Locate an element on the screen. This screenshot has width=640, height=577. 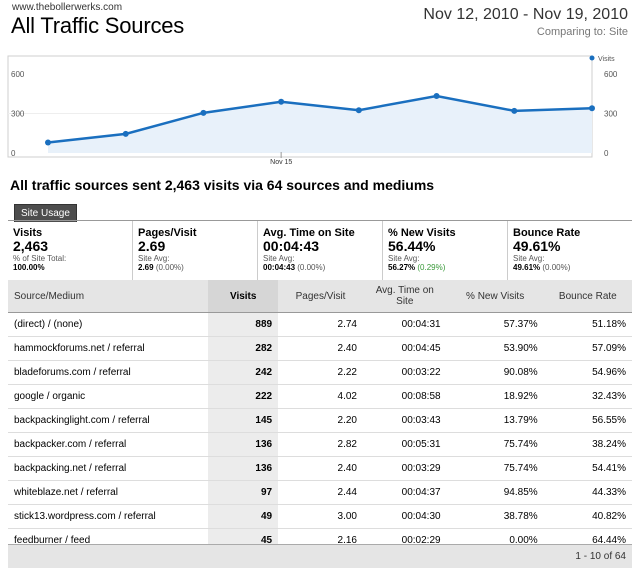
metric-value: 49.61% is located at coordinates (537, 246).